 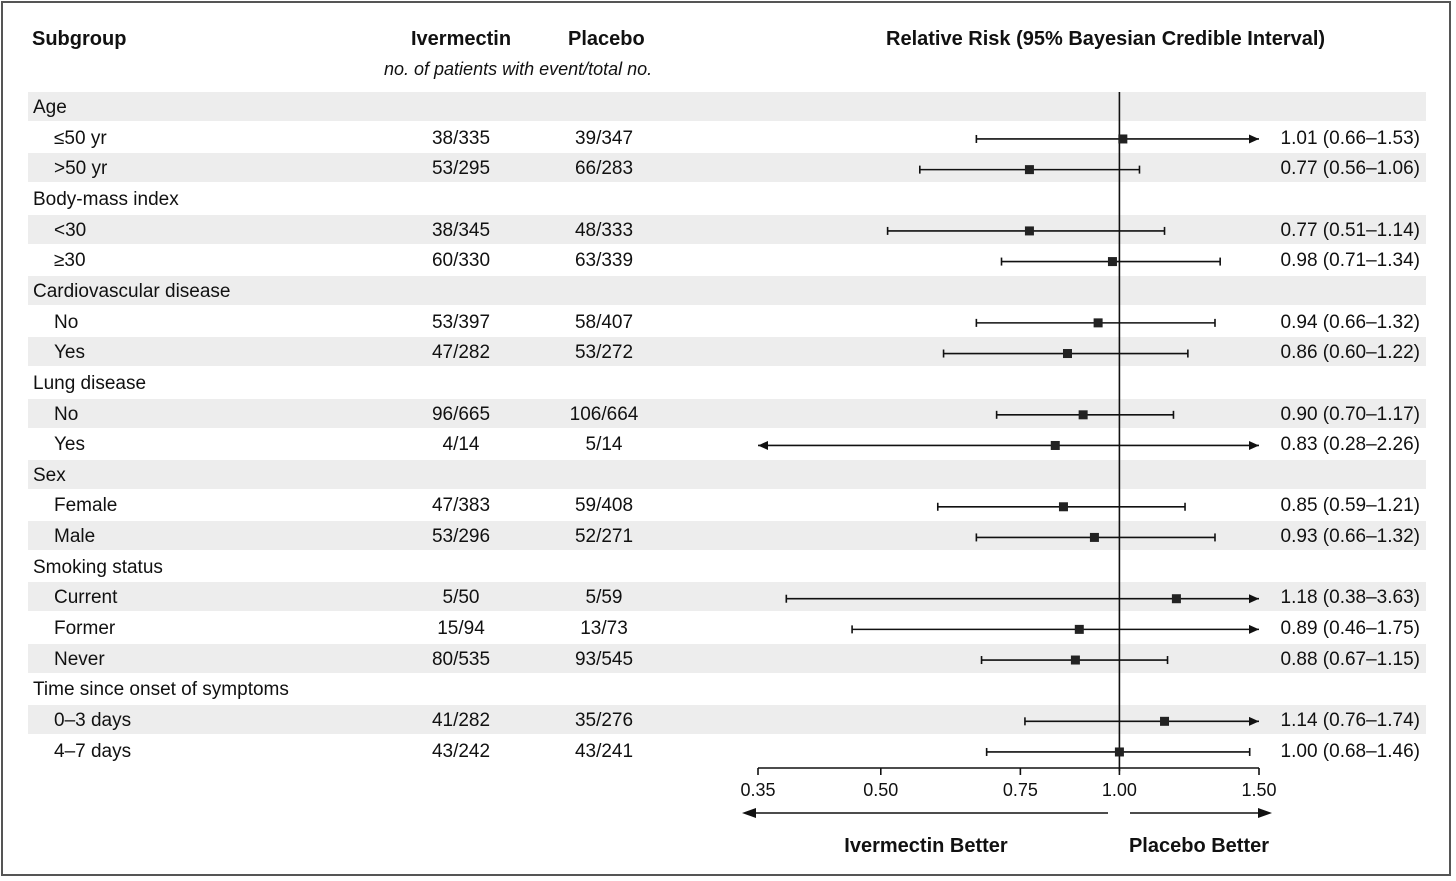 I want to click on subgroup-label: 0–3 days, so click(x=93, y=720).